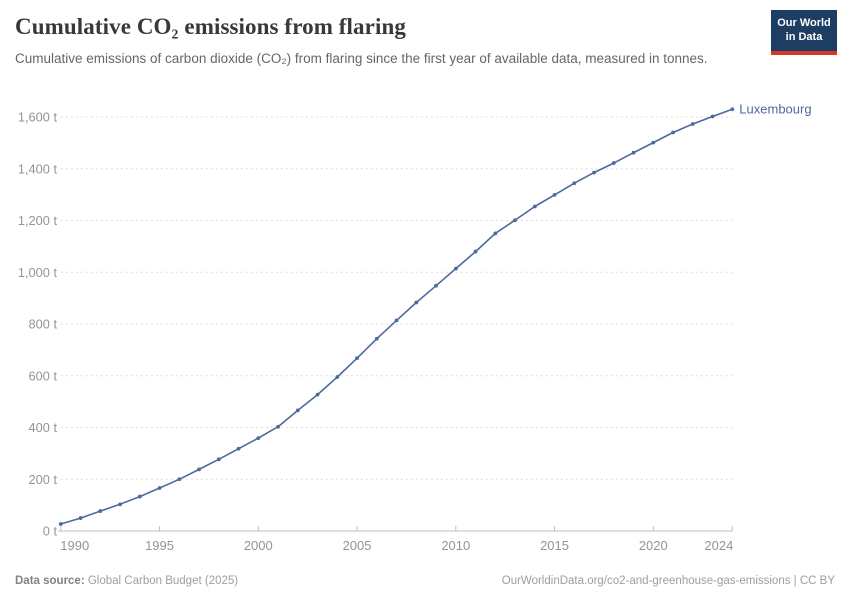 Image resolution: width=850 pixels, height=600 pixels. Describe the element at coordinates (775, 109) in the screenshot. I see `series-entity-label: Luxembourg` at that location.